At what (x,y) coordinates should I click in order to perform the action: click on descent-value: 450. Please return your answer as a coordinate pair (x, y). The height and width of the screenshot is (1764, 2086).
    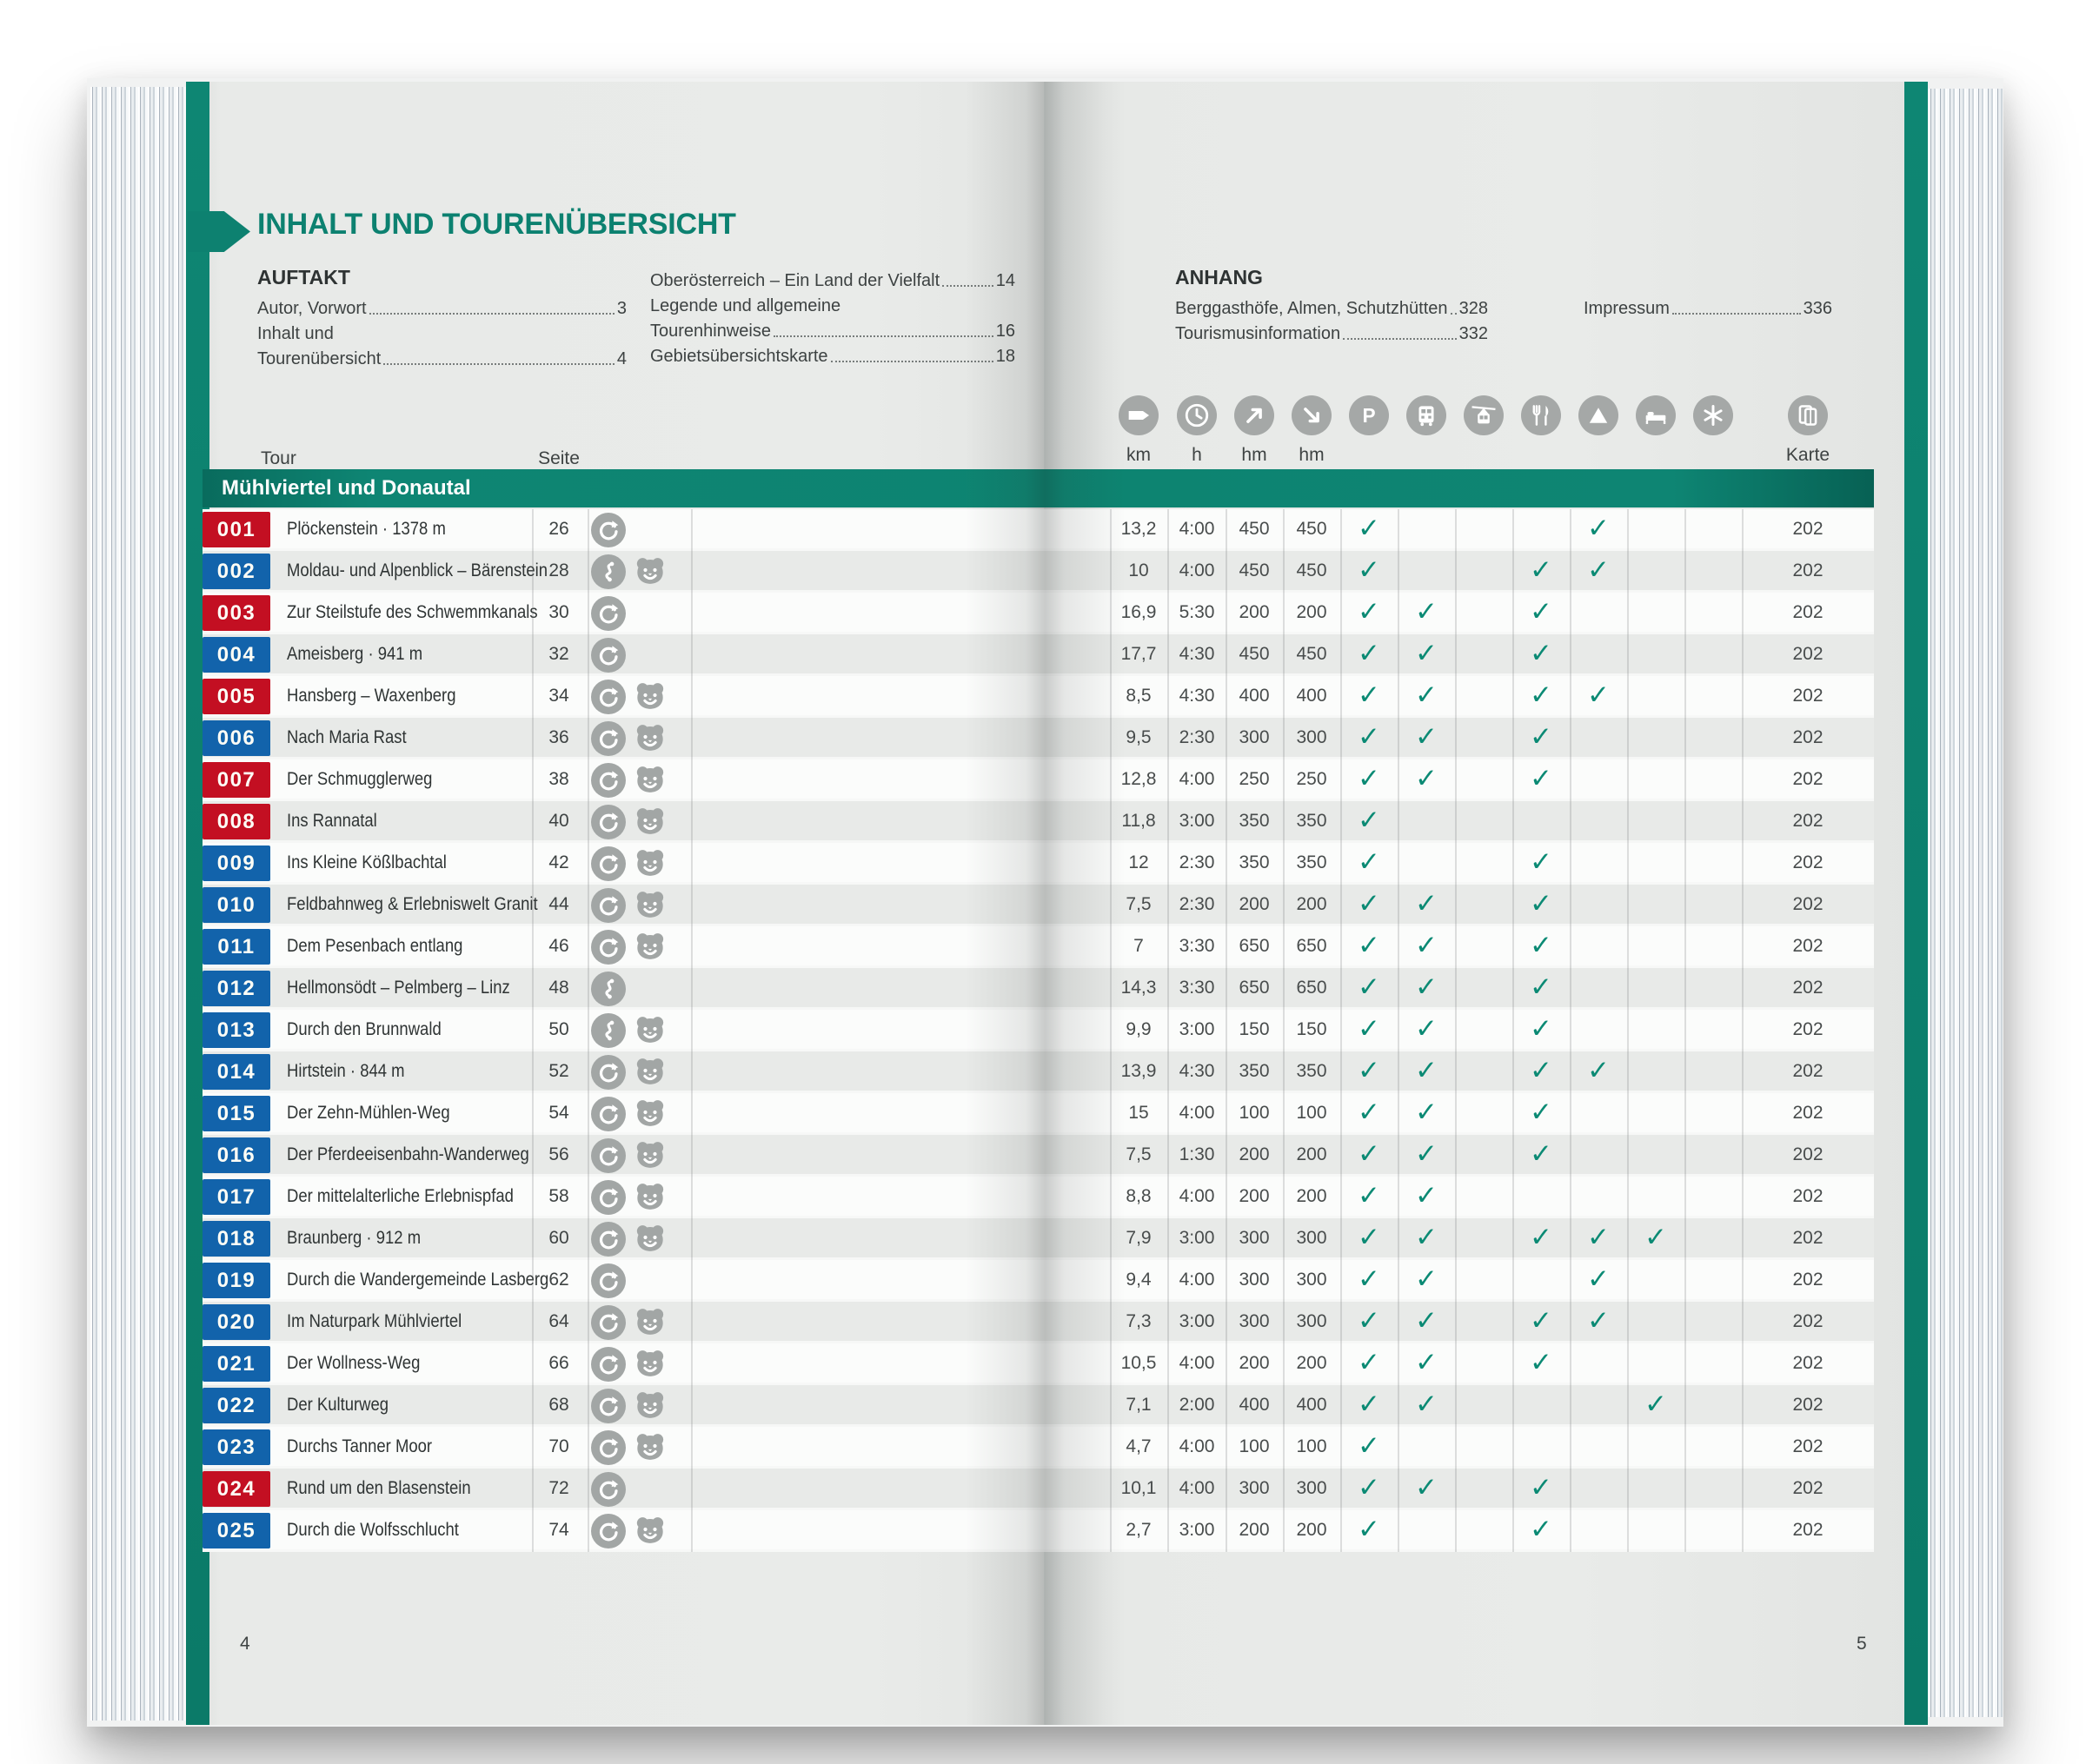
    Looking at the image, I should click on (1311, 570).